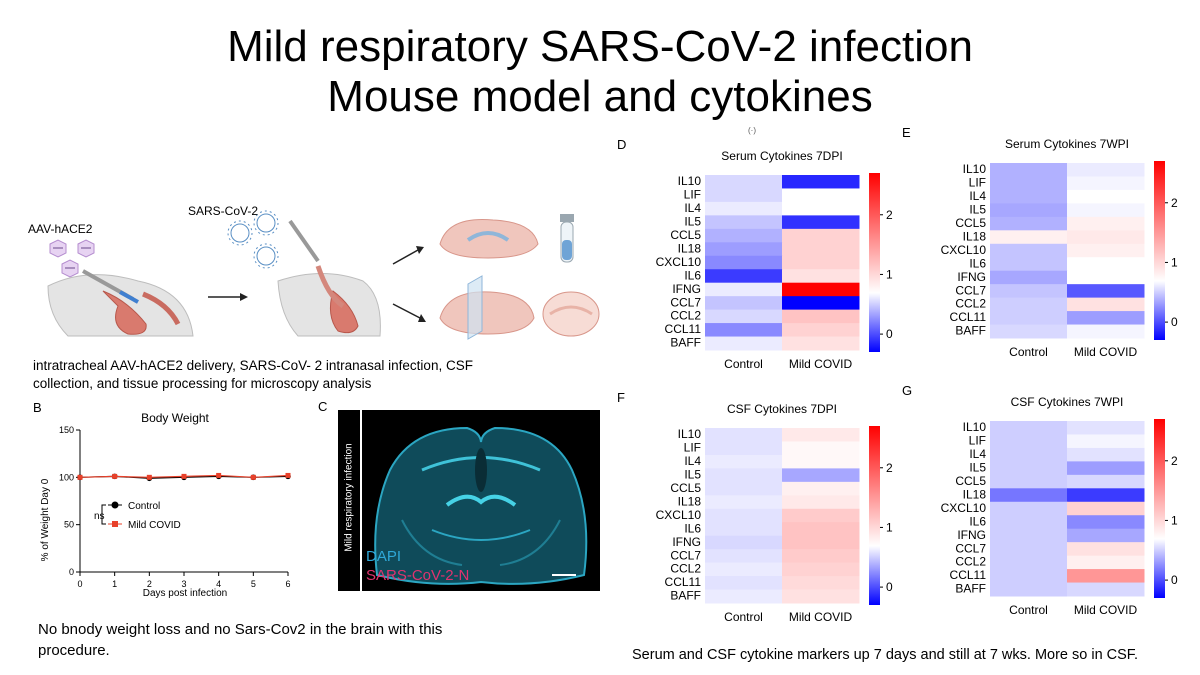 This screenshot has height=675, width=1200. Describe the element at coordinates (752, 130) in the screenshot. I see `tiny-mark: (·)` at that location.